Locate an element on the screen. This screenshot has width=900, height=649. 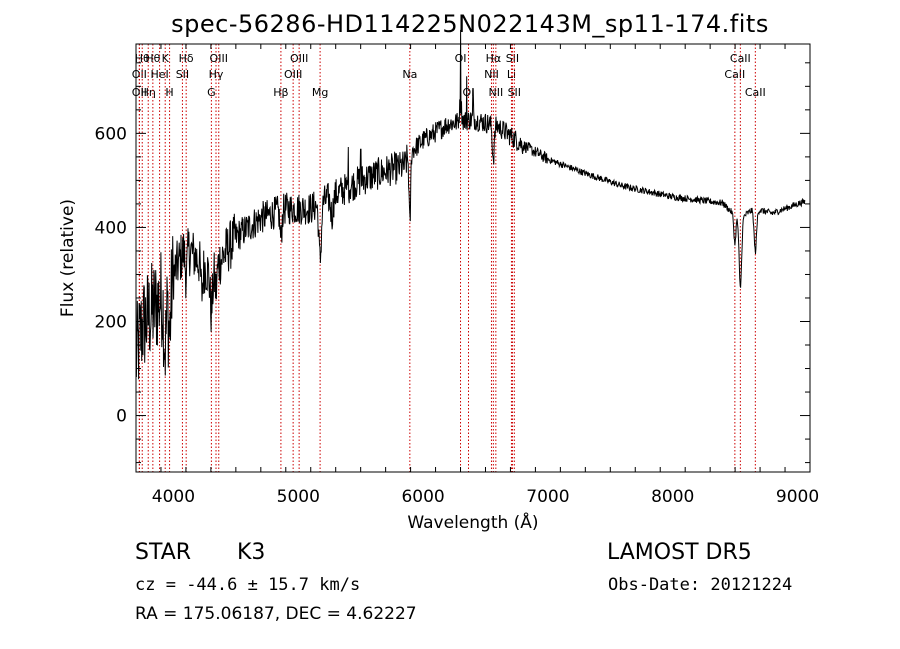
x-tick-label: 4000 is located at coordinates (173, 497).